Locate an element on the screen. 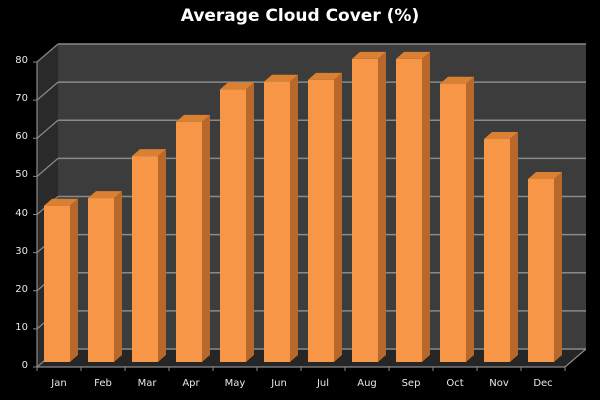 The height and width of the screenshot is (400, 600). x-tick-label: Oct is located at coordinates (455, 383).